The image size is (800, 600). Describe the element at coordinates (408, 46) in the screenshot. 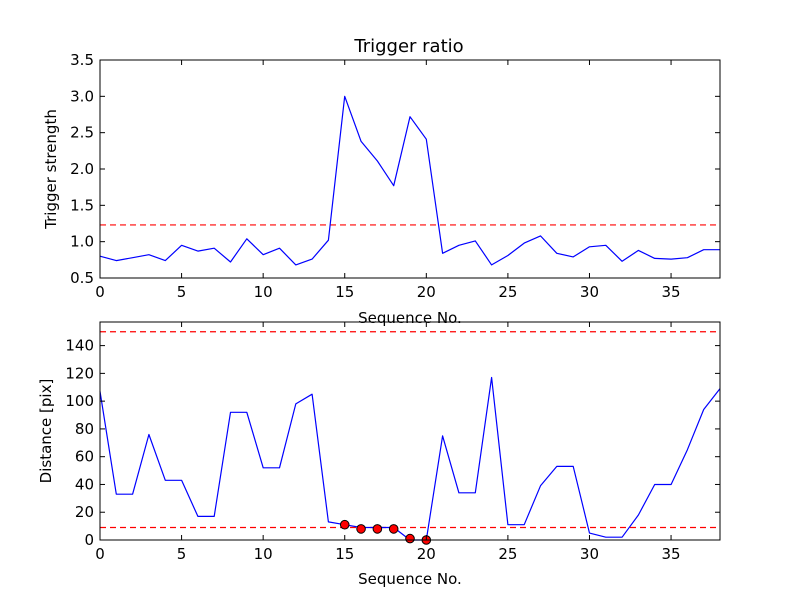

I see `chart-title: Trigger ratio` at that location.